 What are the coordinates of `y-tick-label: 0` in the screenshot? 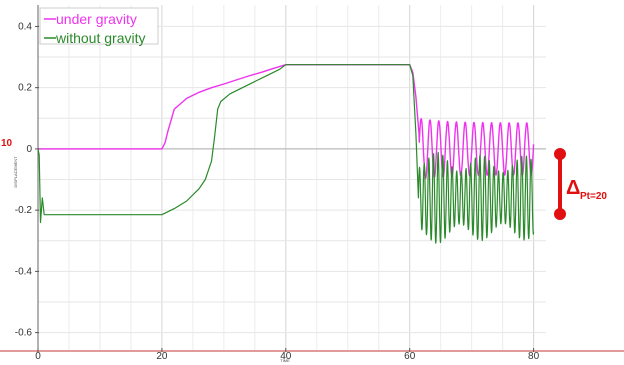 It's located at (29, 149).